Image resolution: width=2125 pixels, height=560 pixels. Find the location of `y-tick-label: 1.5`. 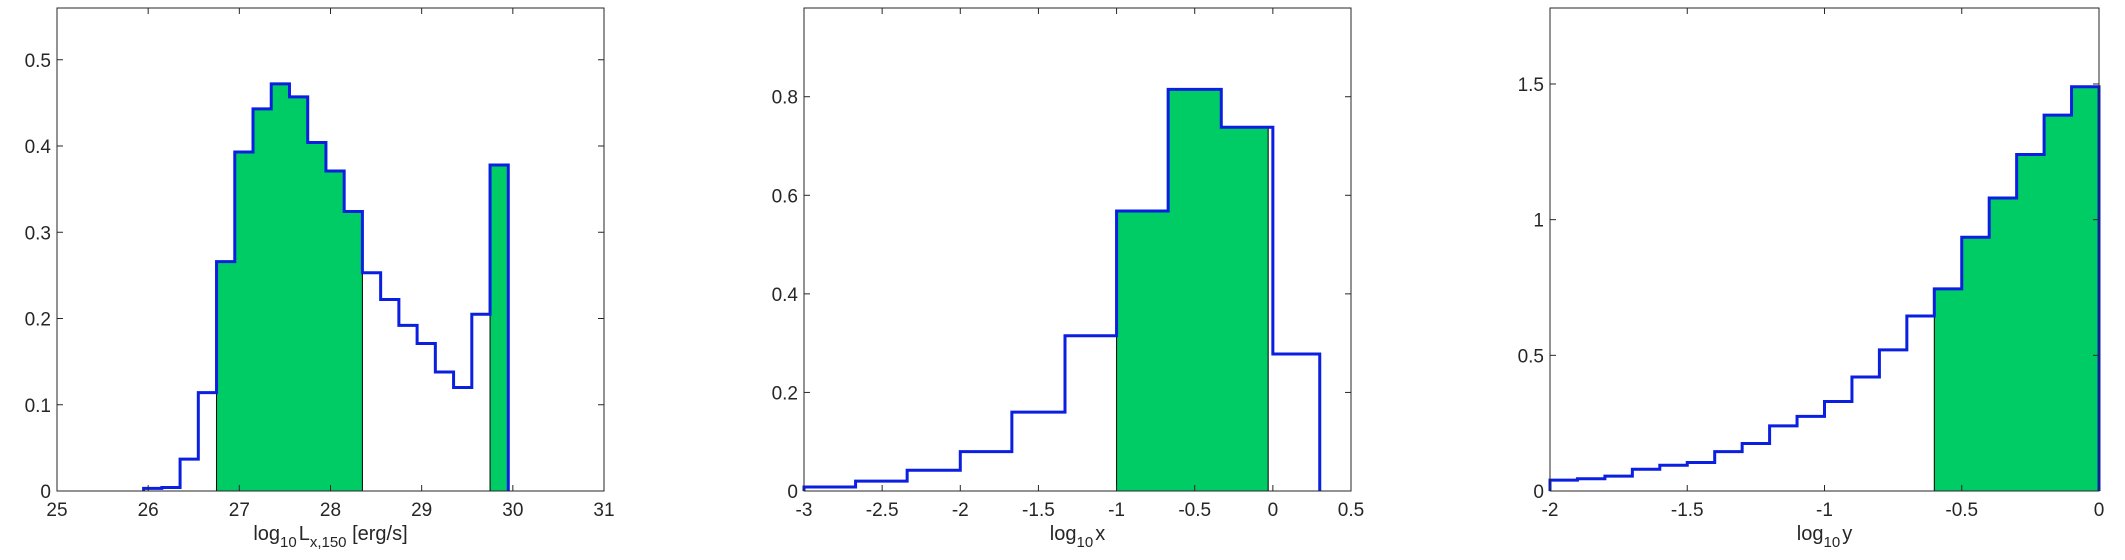

y-tick-label: 1.5 is located at coordinates (1531, 85).